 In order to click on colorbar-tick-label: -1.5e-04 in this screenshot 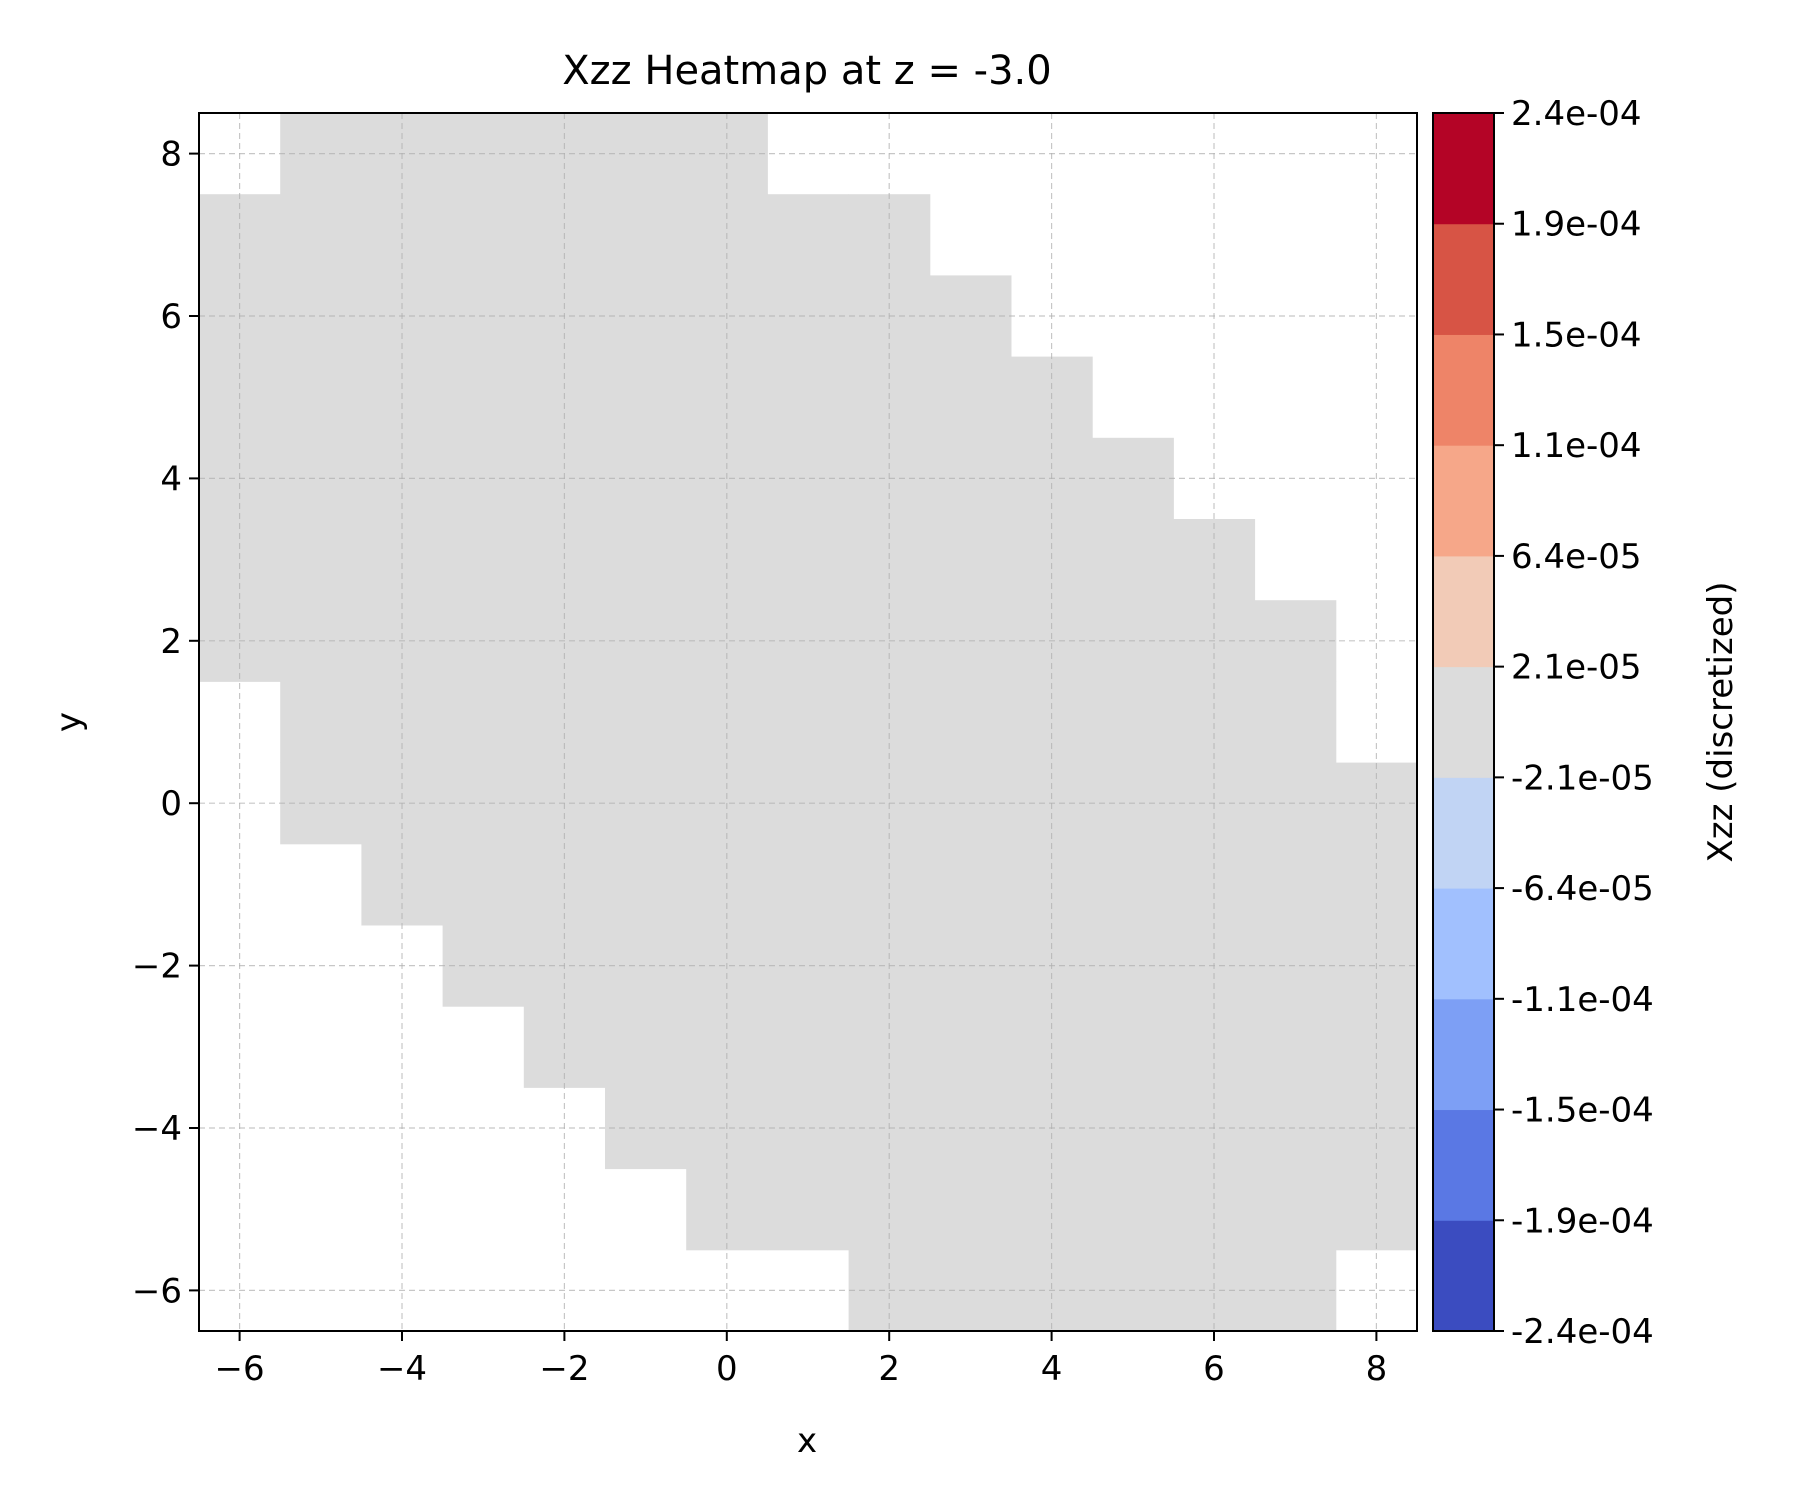, I will do `click(1582, 1111)`.